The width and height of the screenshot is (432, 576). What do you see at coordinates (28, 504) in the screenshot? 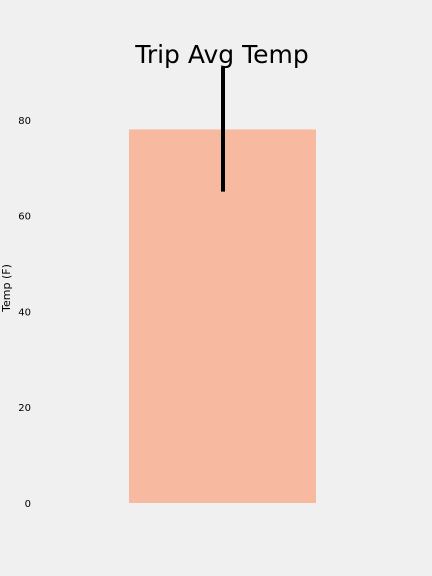
I see `y-tick-label: 0` at bounding box center [28, 504].